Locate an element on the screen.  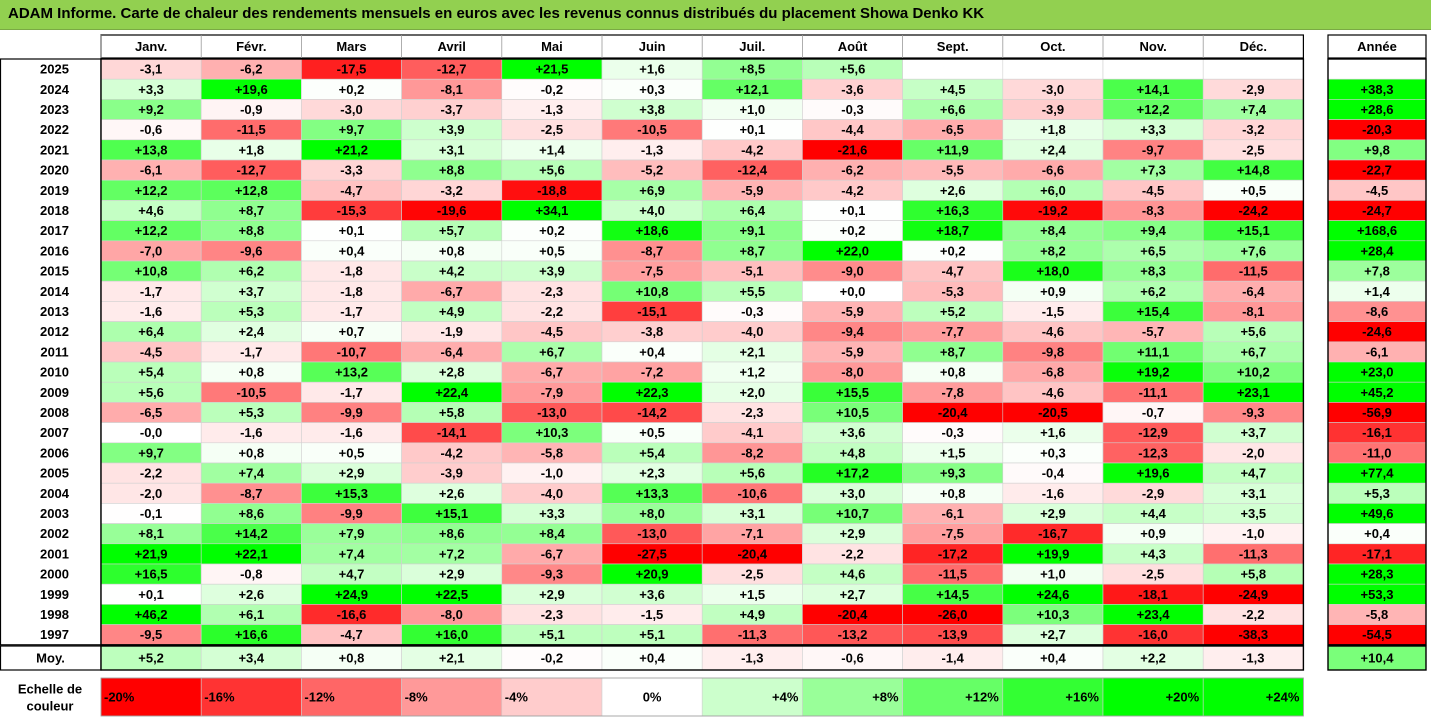
cell-value: -19,6 is located at coordinates (452, 210).